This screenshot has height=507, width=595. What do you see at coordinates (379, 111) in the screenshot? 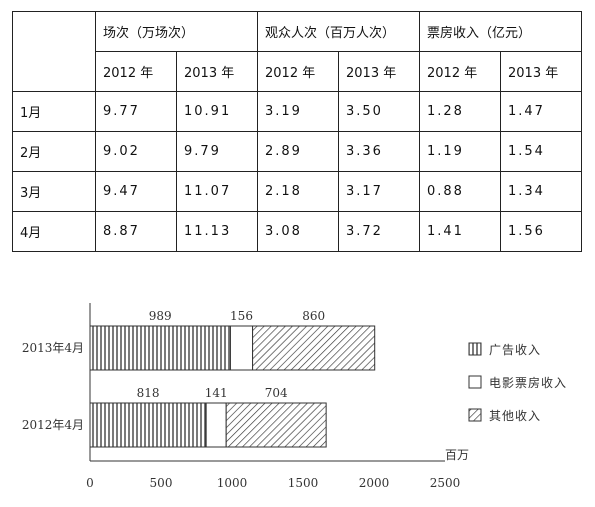
I see `value-cell: 3.50` at bounding box center [379, 111].